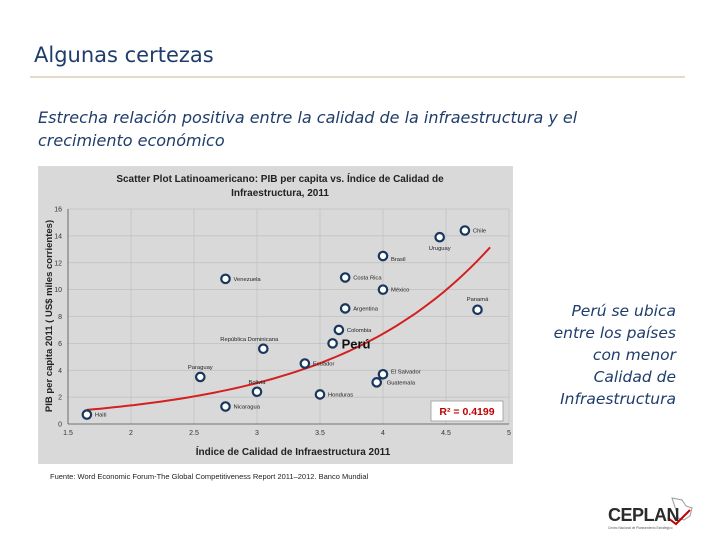 Image resolution: width=720 pixels, height=540 pixels. Describe the element at coordinates (58, 290) in the screenshot. I see `y-tick-label: 10` at that location.